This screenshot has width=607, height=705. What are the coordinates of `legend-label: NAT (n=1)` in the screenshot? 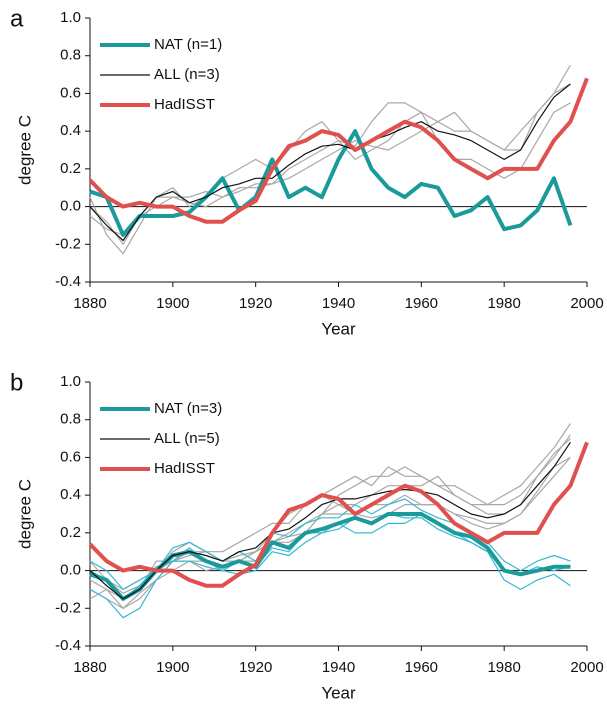 It's located at (188, 44).